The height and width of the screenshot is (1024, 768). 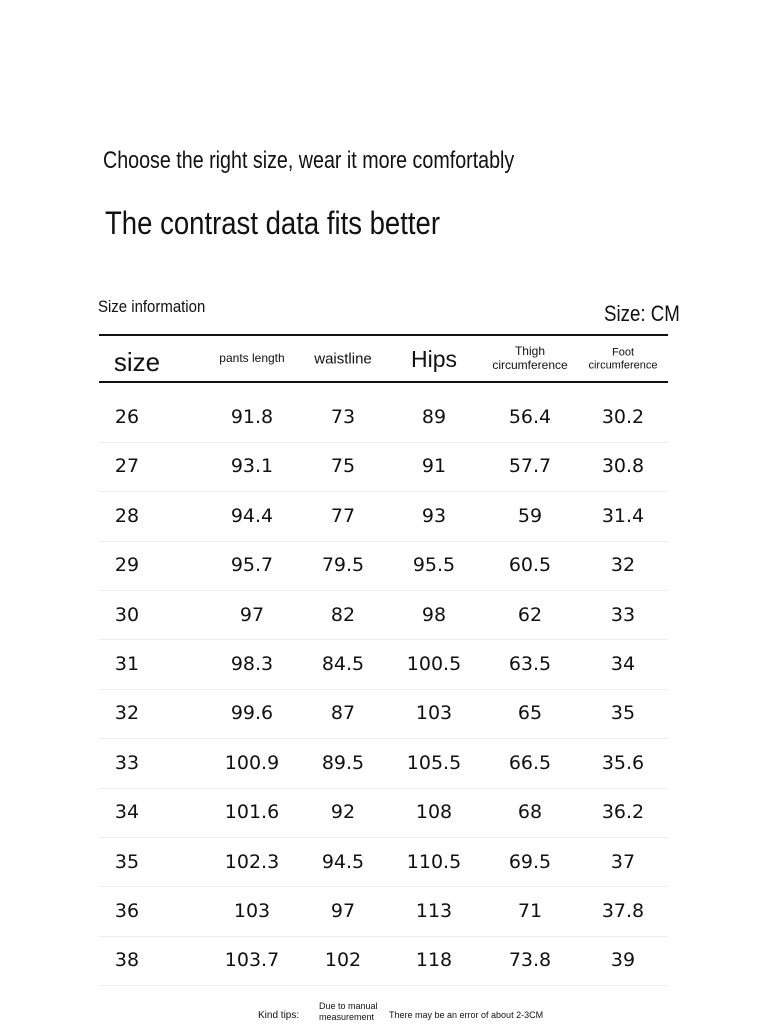 What do you see at coordinates (127, 960) in the screenshot?
I see `size-cell: 38` at bounding box center [127, 960].